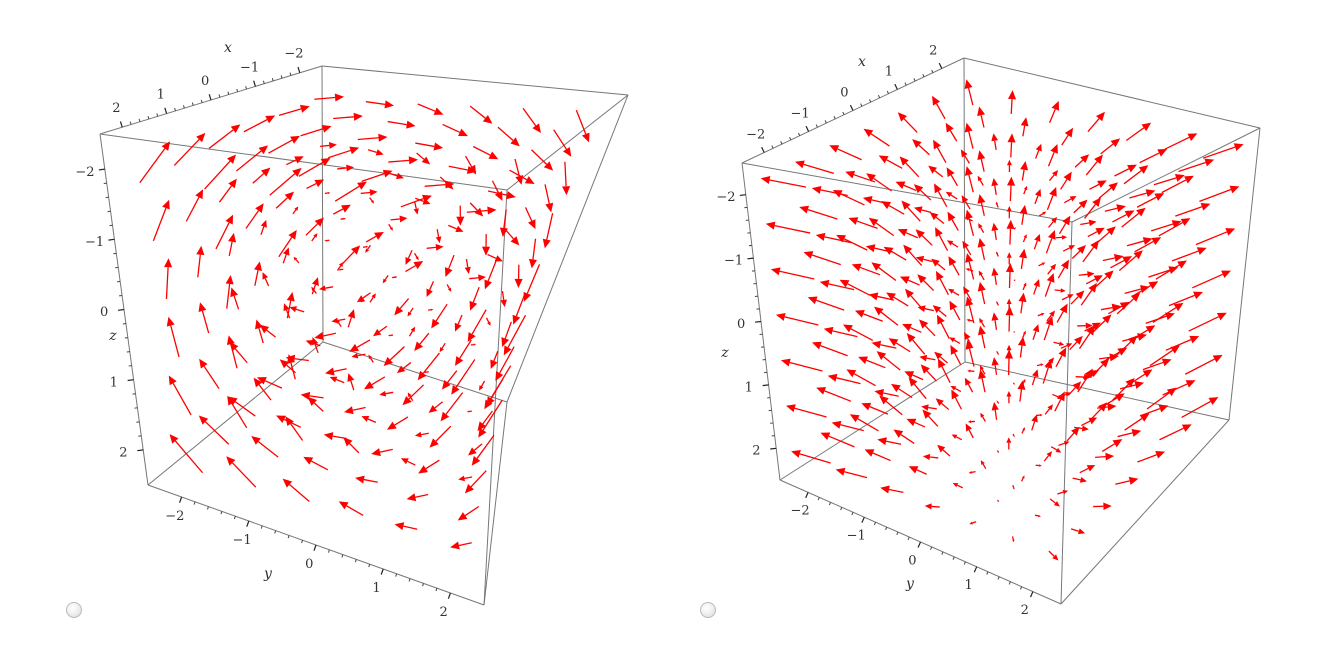 This screenshot has width=1341, height=655. Describe the element at coordinates (964, 210) in the screenshot. I see `box-edge` at that location.